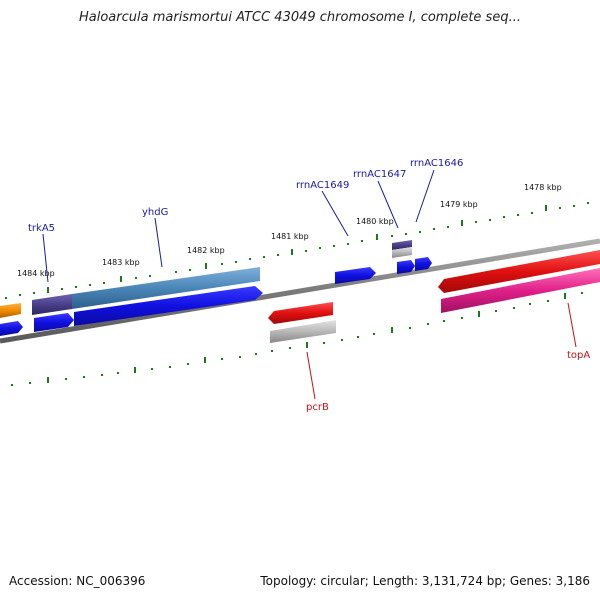  Describe the element at coordinates (52, 304) in the screenshot. I see `gene-trkA5-indigo` at that location.